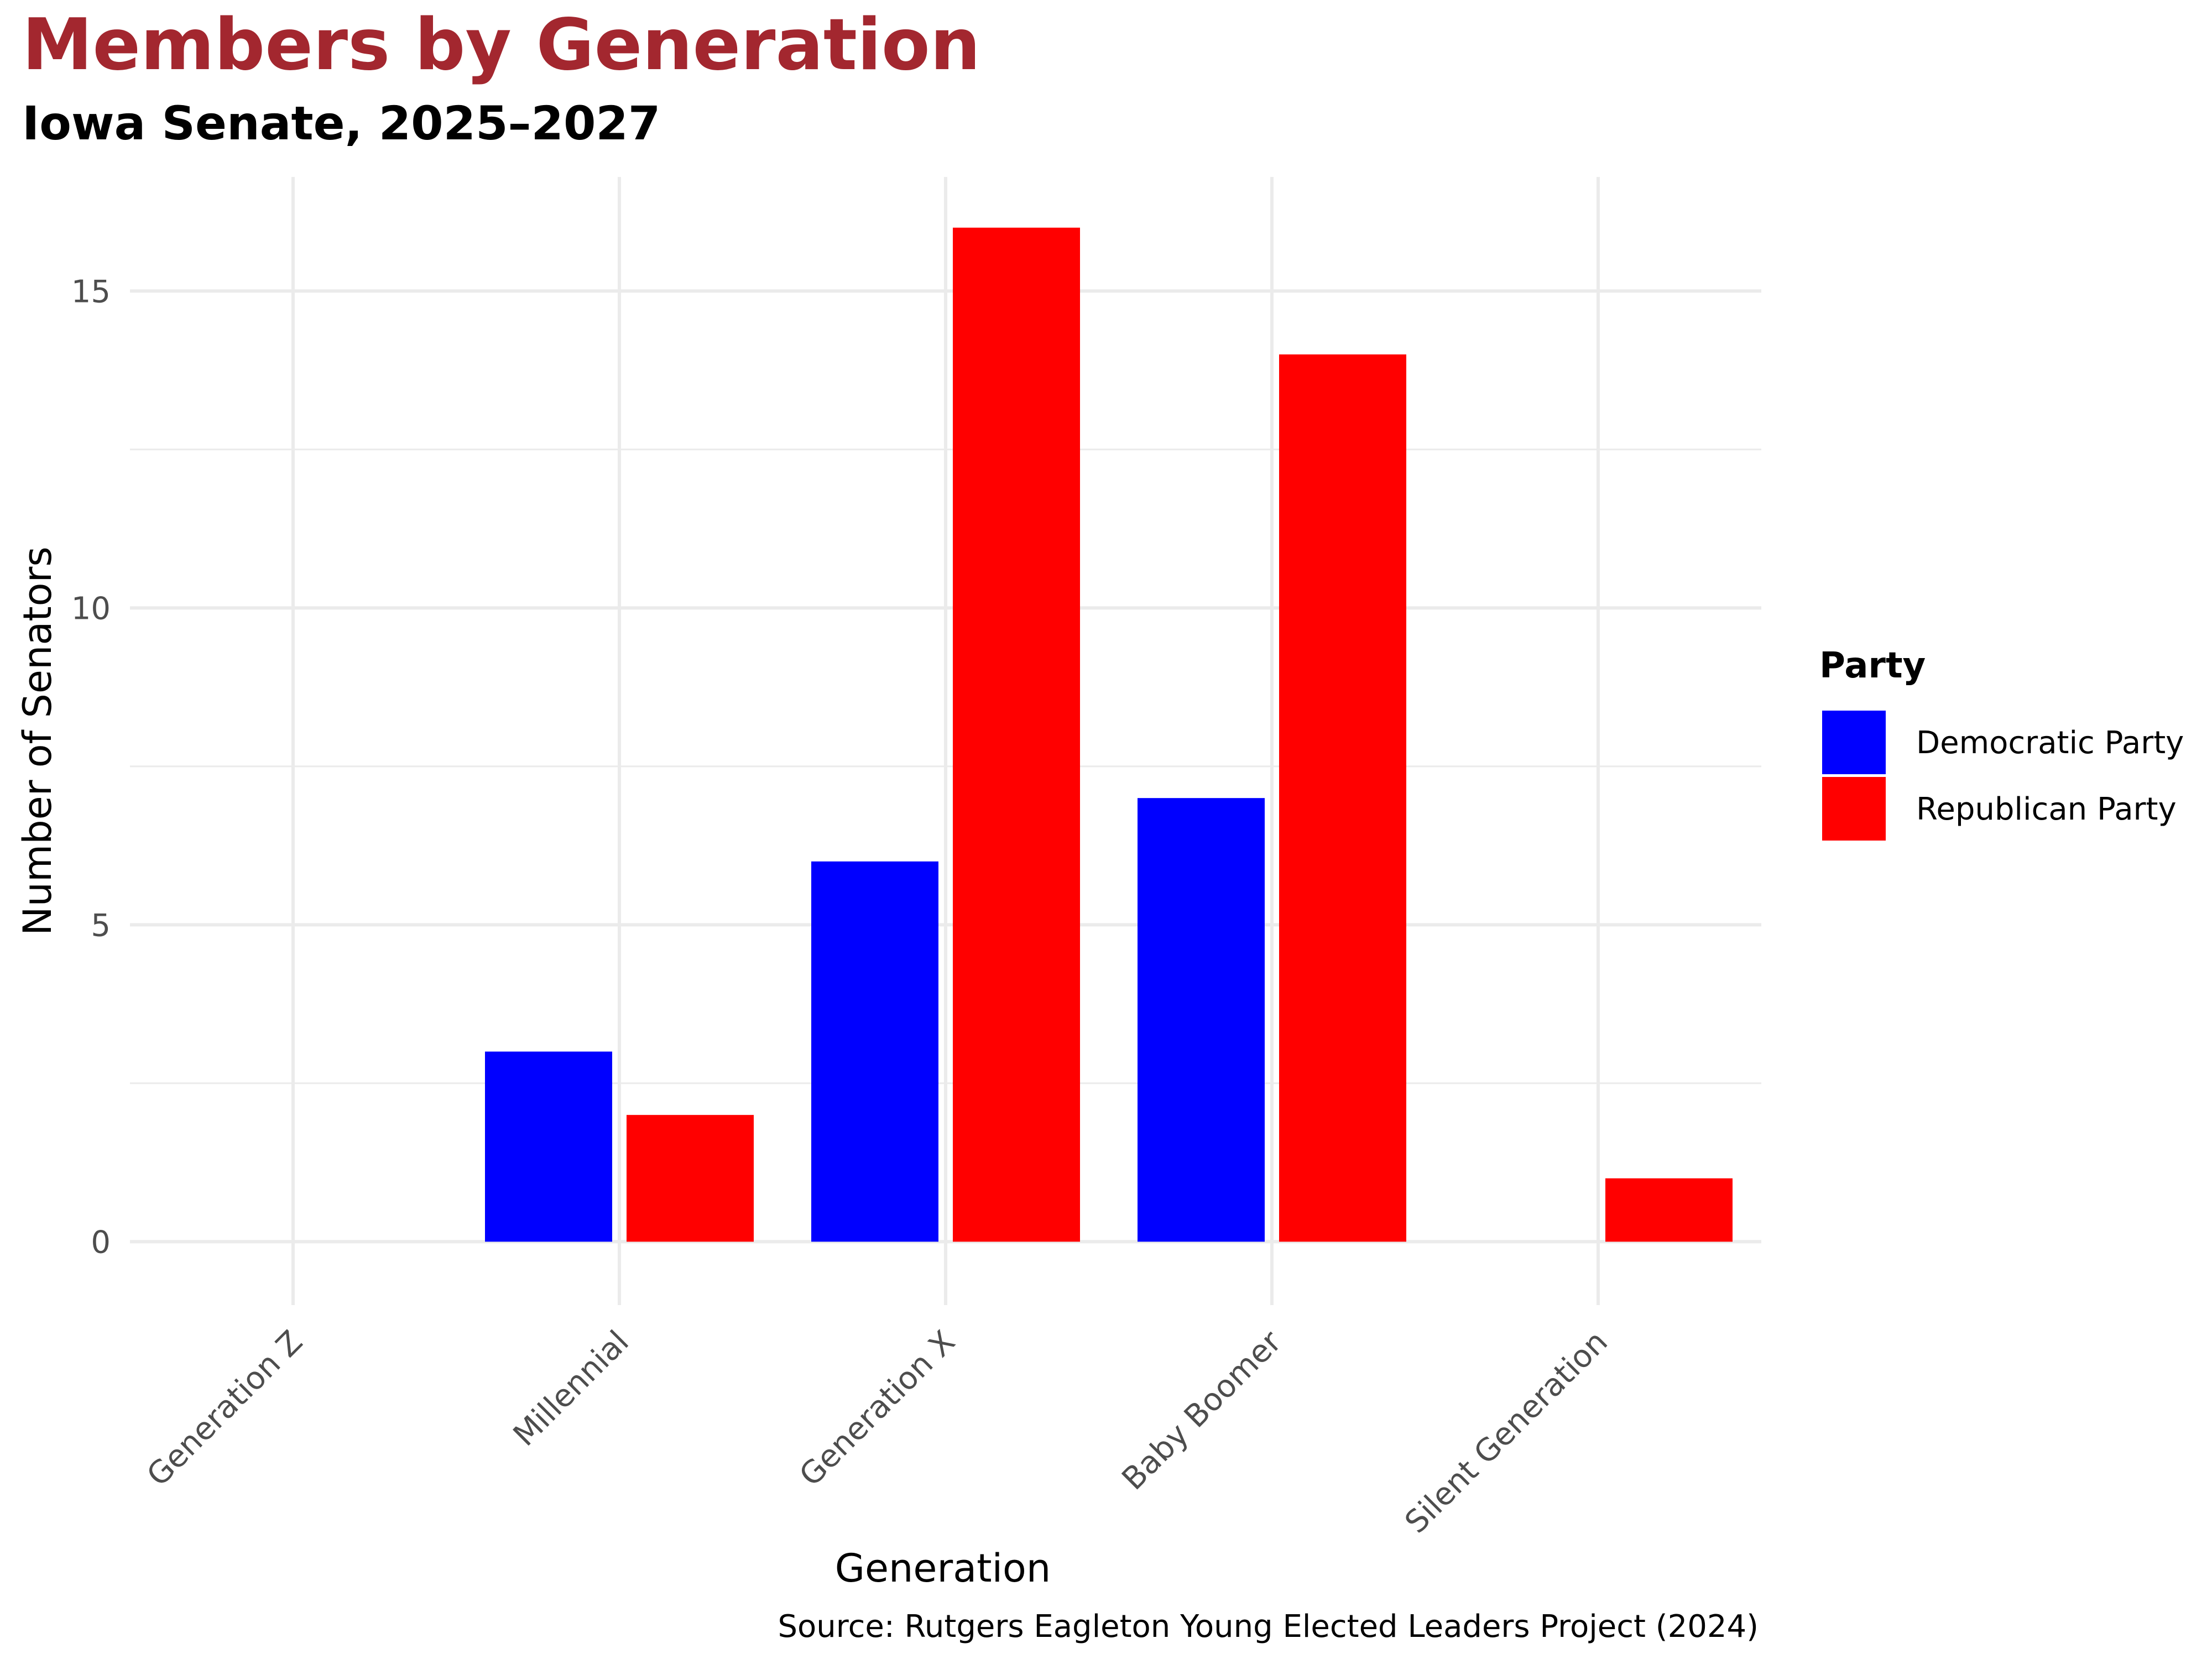  What do you see at coordinates (2047, 809) in the screenshot?
I see `legend-label: Republican Party` at bounding box center [2047, 809].